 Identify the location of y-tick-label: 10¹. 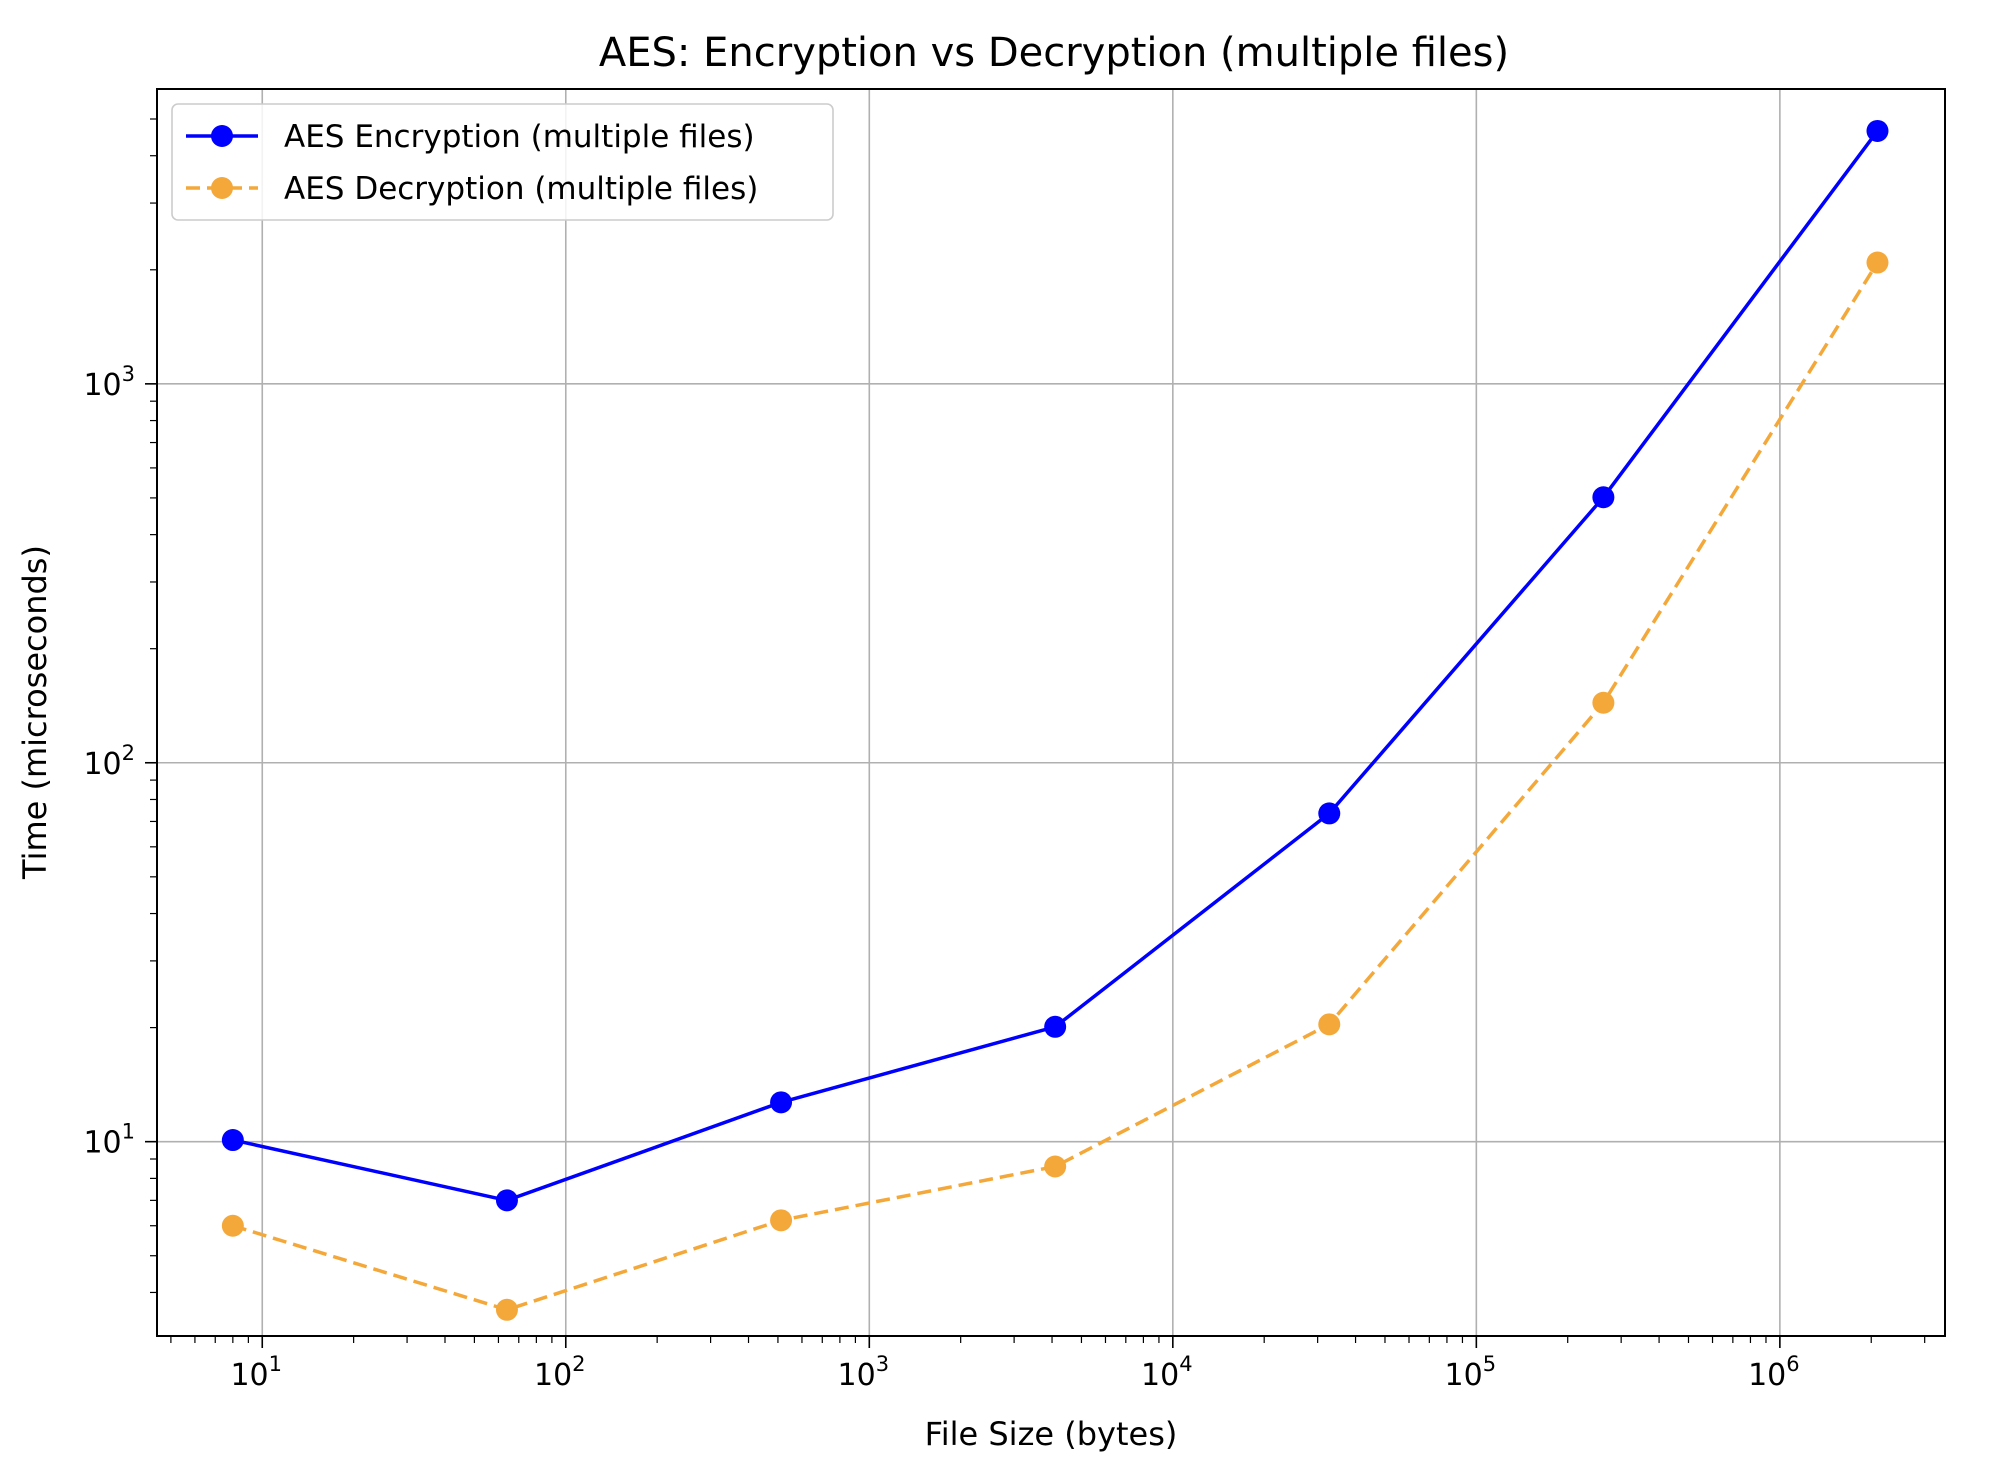
(109, 1140).